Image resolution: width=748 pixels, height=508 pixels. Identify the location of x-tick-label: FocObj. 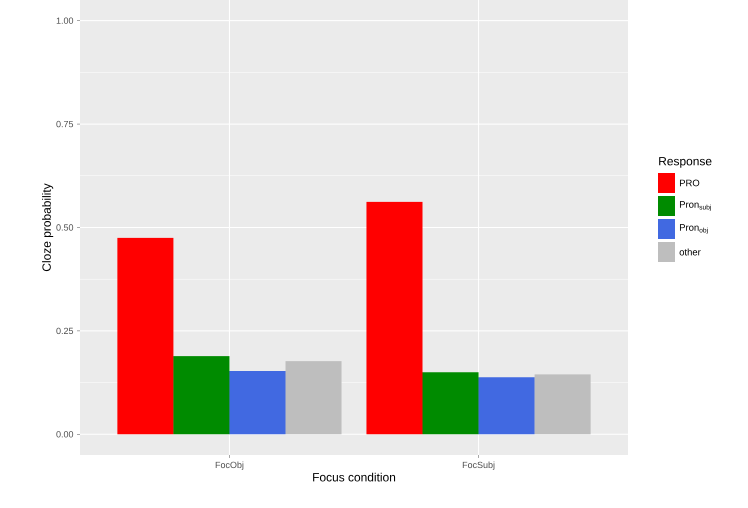
(230, 466).